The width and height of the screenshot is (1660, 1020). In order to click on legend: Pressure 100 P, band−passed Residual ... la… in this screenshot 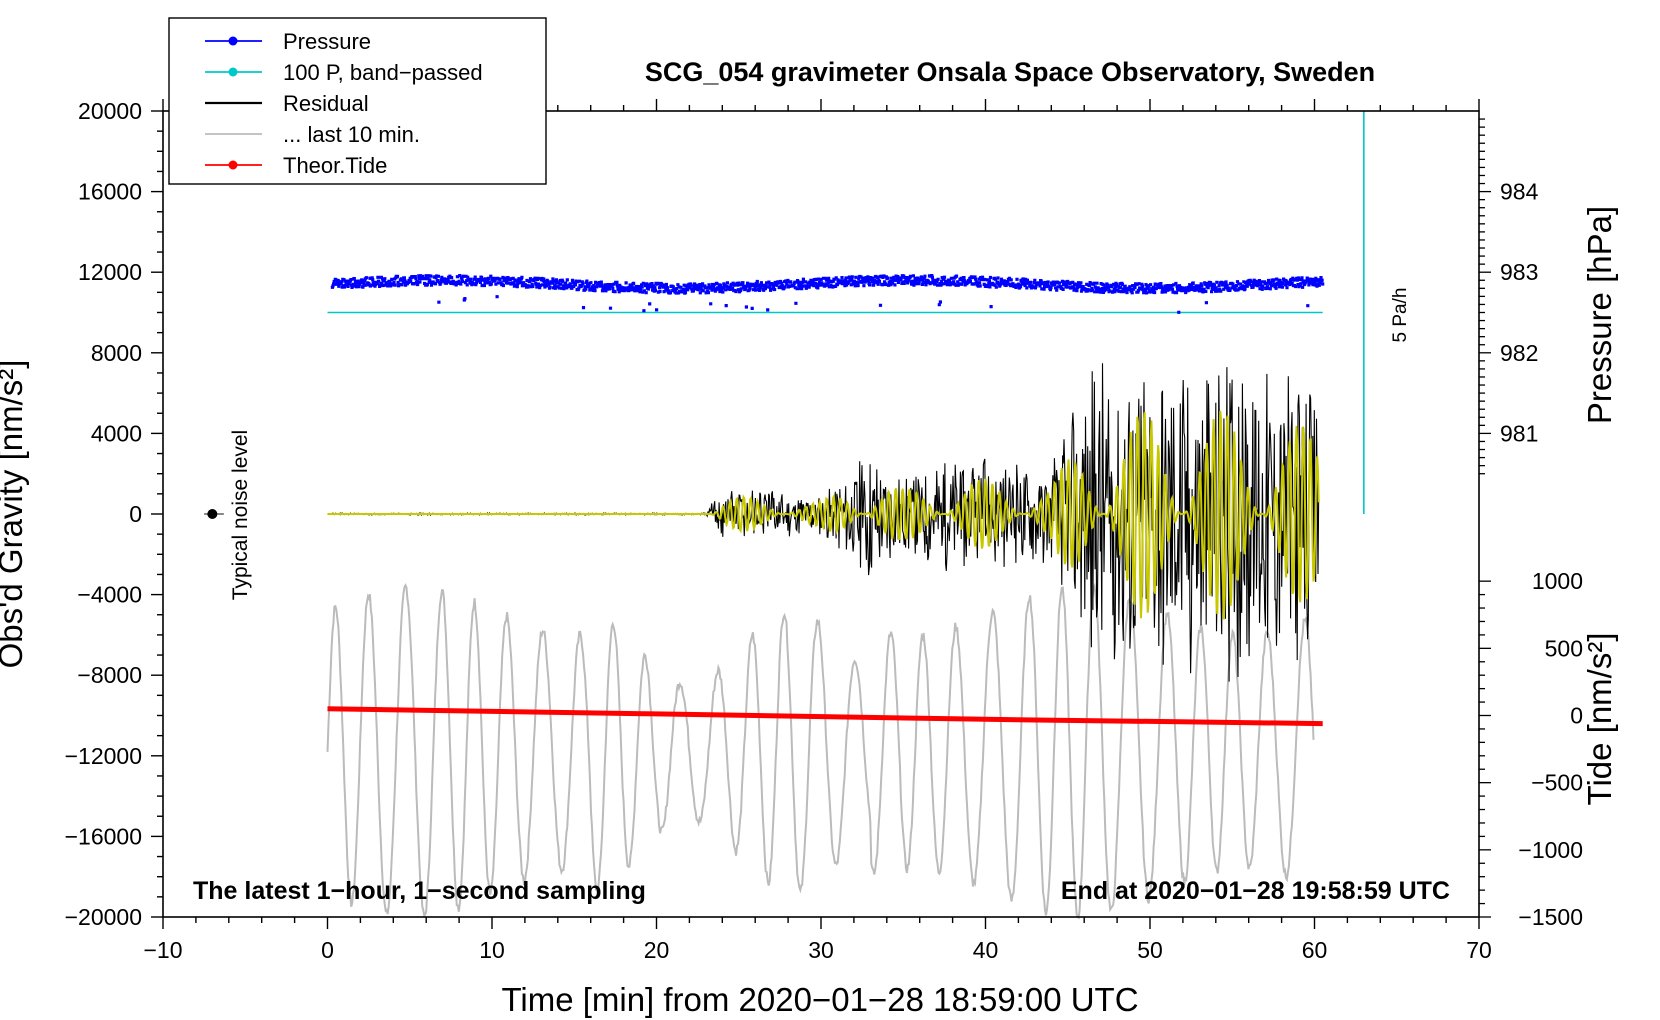, I will do `click(357, 101)`.